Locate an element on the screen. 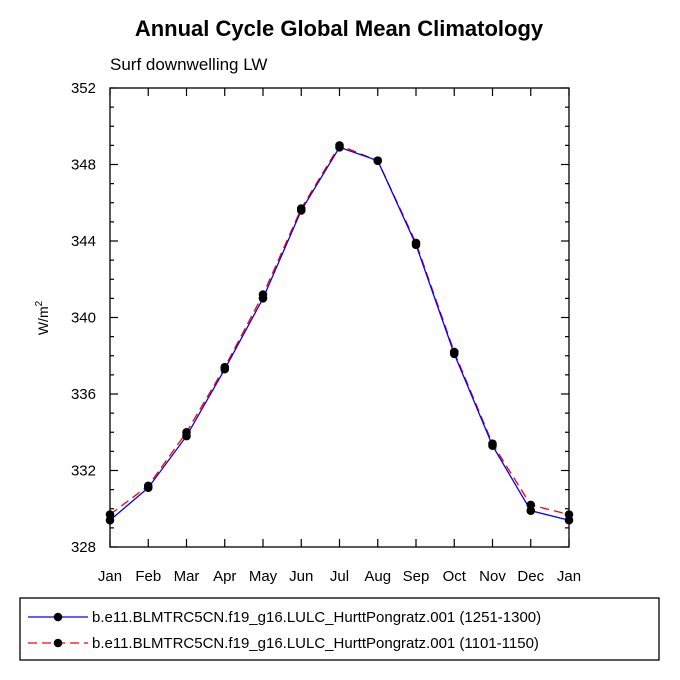  y-tick-label: 352 is located at coordinates (83, 88).